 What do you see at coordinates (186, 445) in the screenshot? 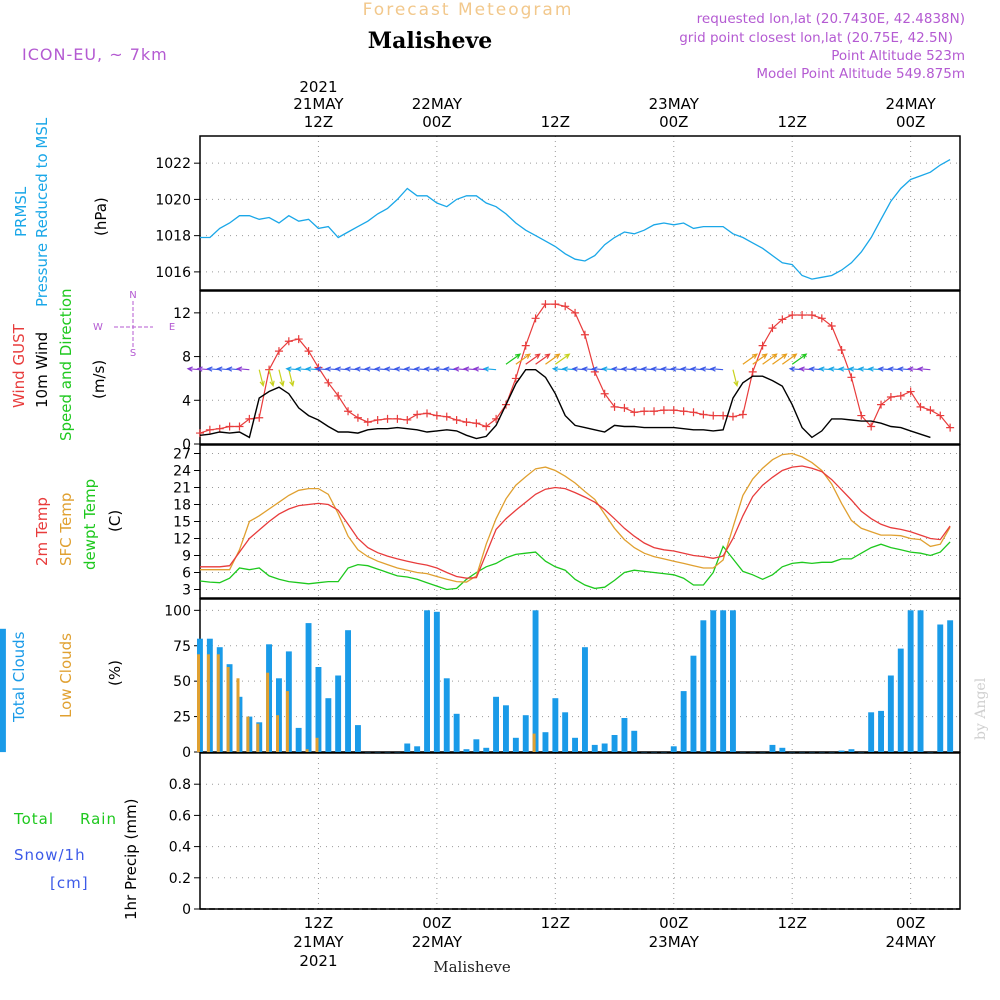
I see `wind-ytick-label: 0` at bounding box center [186, 445].